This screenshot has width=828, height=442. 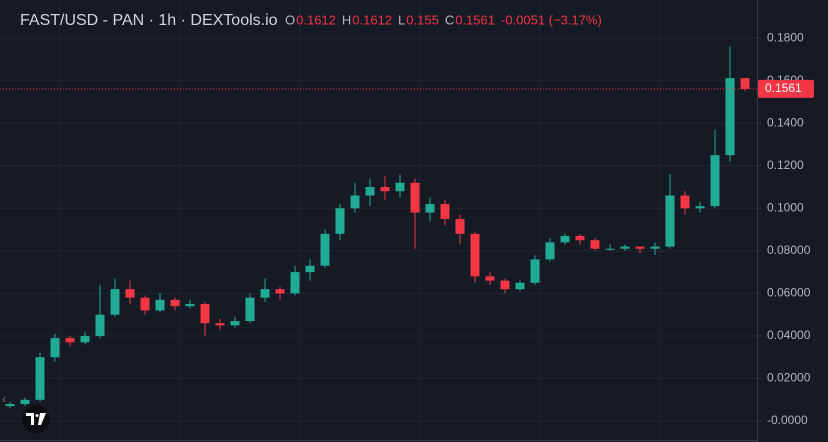 I want to click on y-tick-label: 0.1800, so click(x=785, y=37).